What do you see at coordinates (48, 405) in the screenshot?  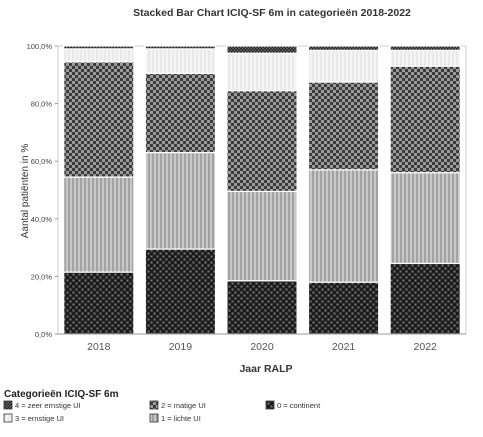 I see `legend-label: 4 = zeer ernstige UI` at bounding box center [48, 405].